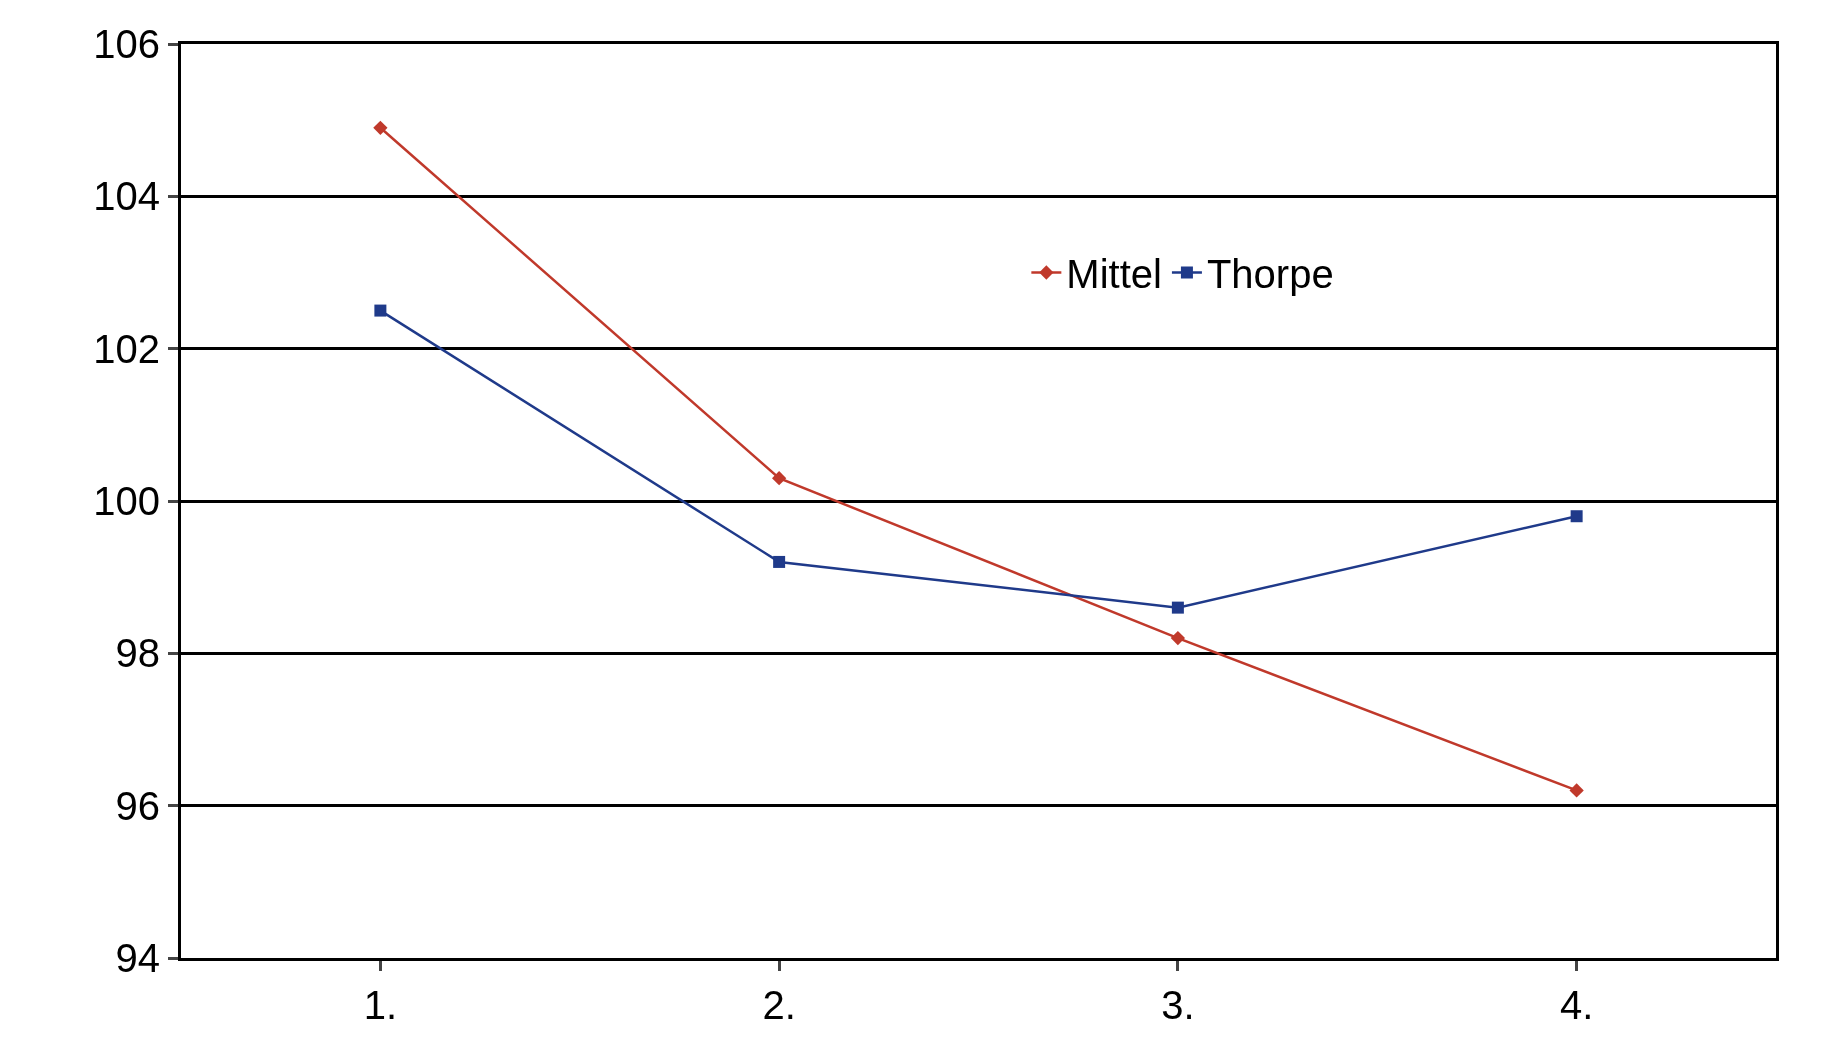 The width and height of the screenshot is (1832, 1062). Describe the element at coordinates (126, 196) in the screenshot. I see `y-tick-label: 104` at that location.